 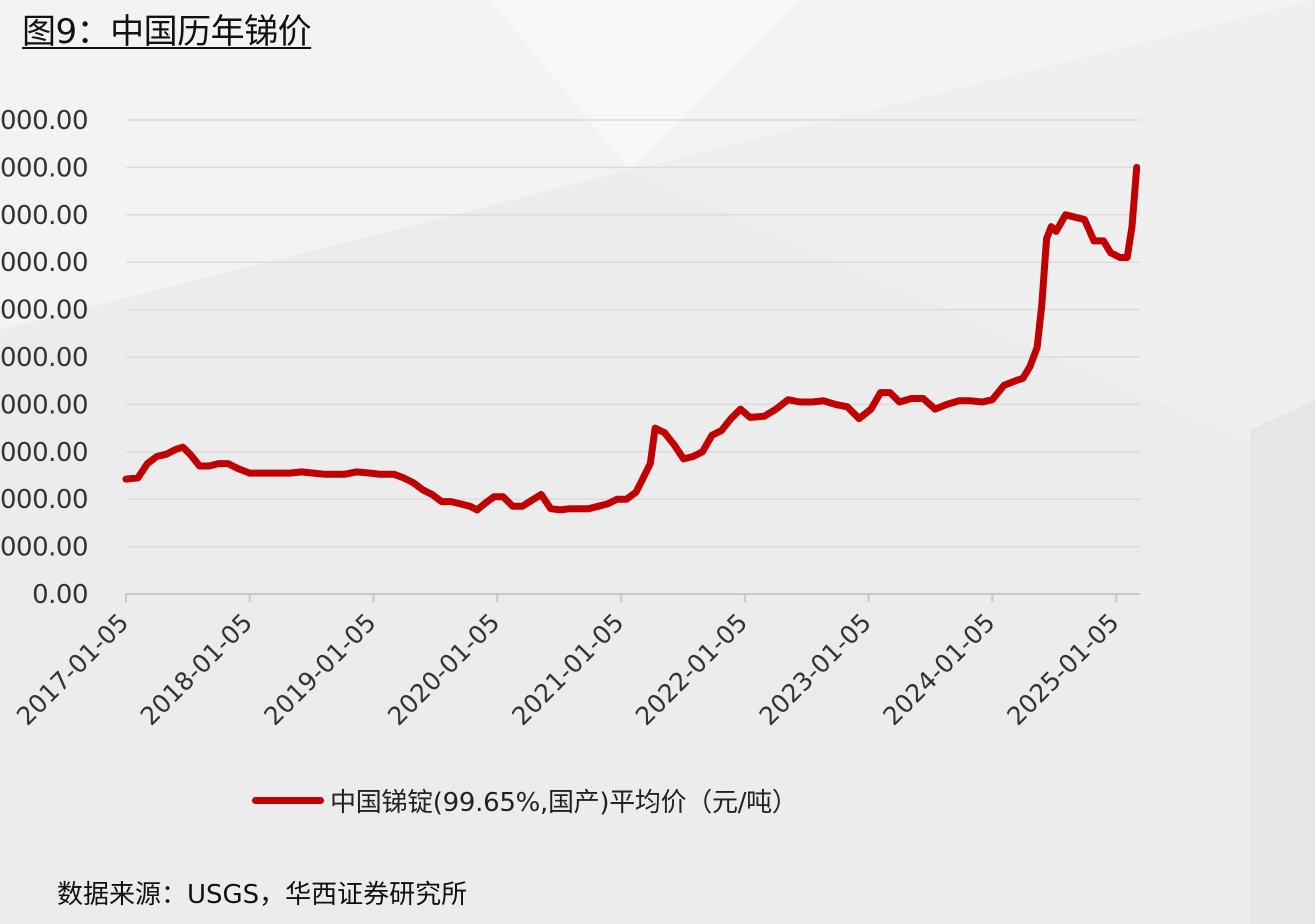 I want to click on x-tick-label: 2021-01-05, so click(x=567, y=669).